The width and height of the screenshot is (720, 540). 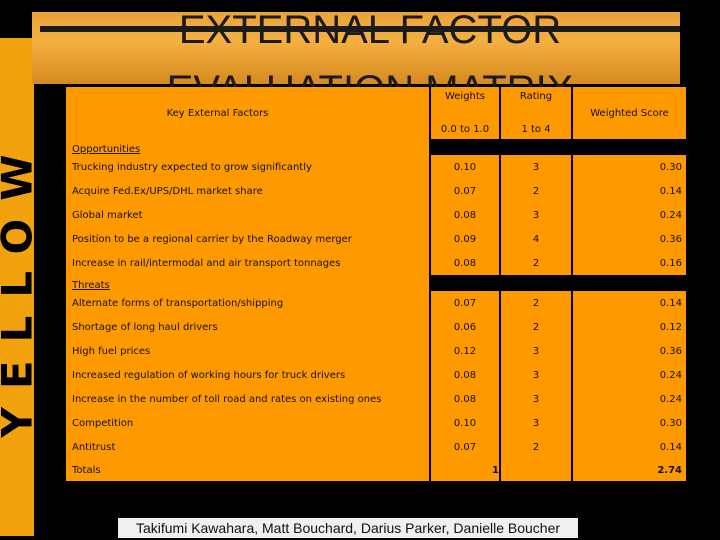 I want to click on table-row: Antitrust 0.07 2 0.14, so click(x=376, y=447).